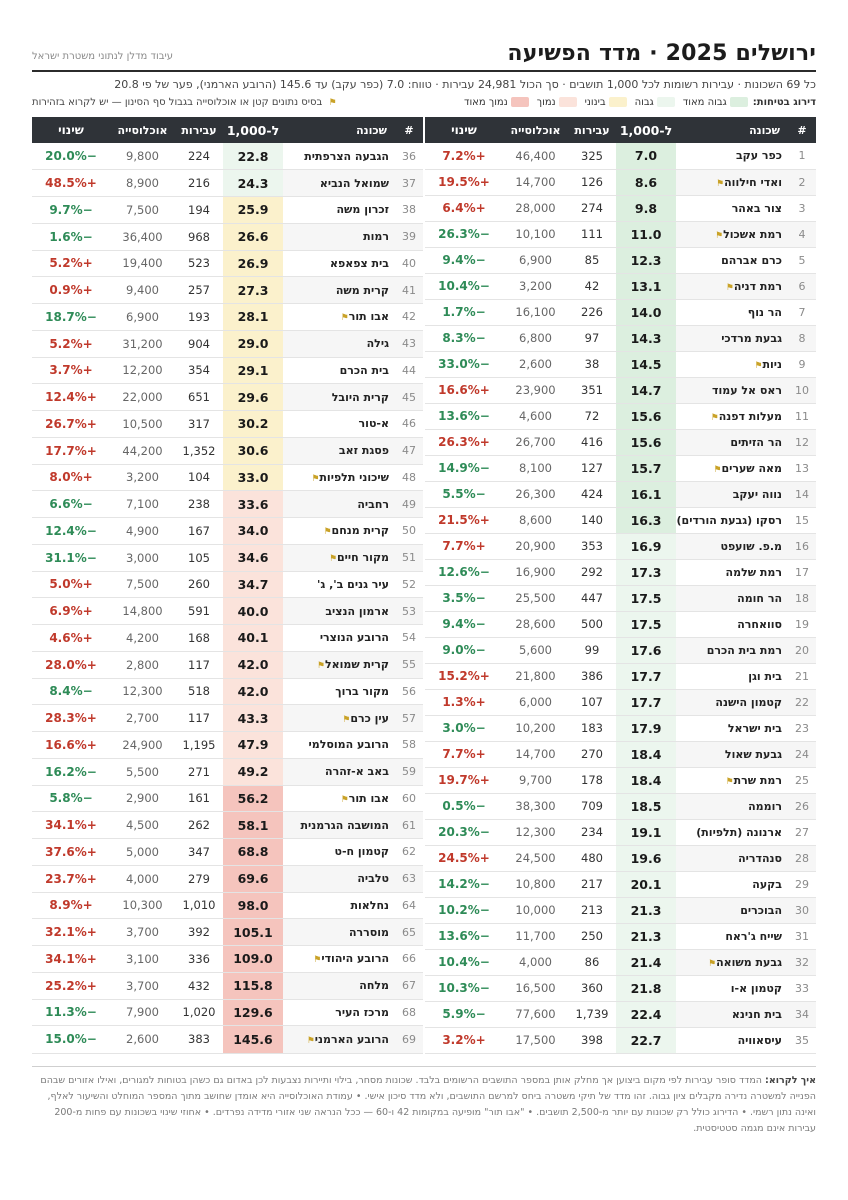 The height and width of the screenshot is (1200, 848). Describe the element at coordinates (339, 343) in the screenshot. I see `neighborhood-cell: גילה` at that location.